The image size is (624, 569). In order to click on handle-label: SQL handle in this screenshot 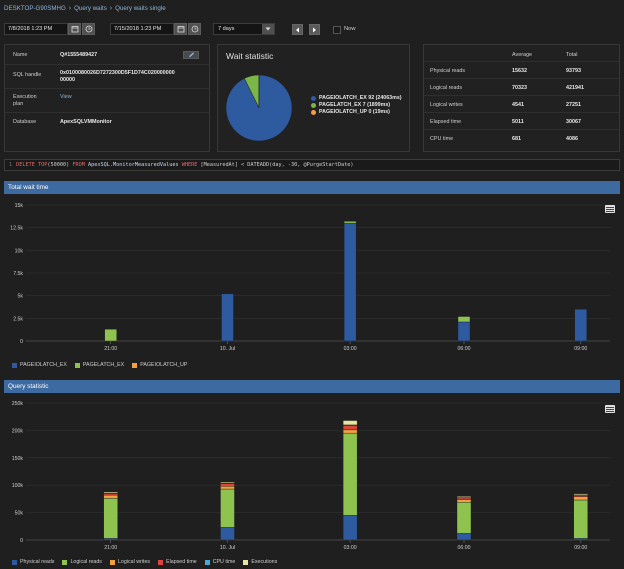, I will do `click(27, 75)`.